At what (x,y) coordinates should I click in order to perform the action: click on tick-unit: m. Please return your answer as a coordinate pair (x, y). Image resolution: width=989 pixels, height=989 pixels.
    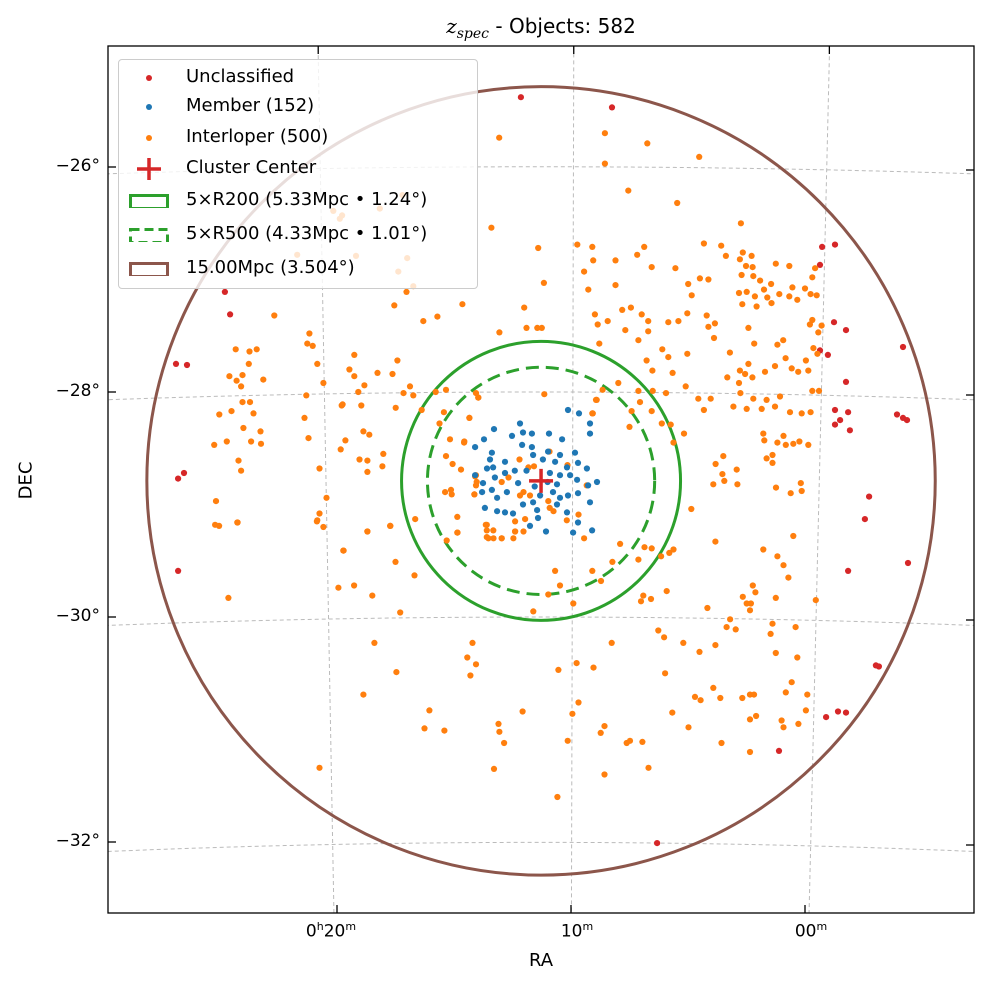
    Looking at the image, I should click on (588, 926).